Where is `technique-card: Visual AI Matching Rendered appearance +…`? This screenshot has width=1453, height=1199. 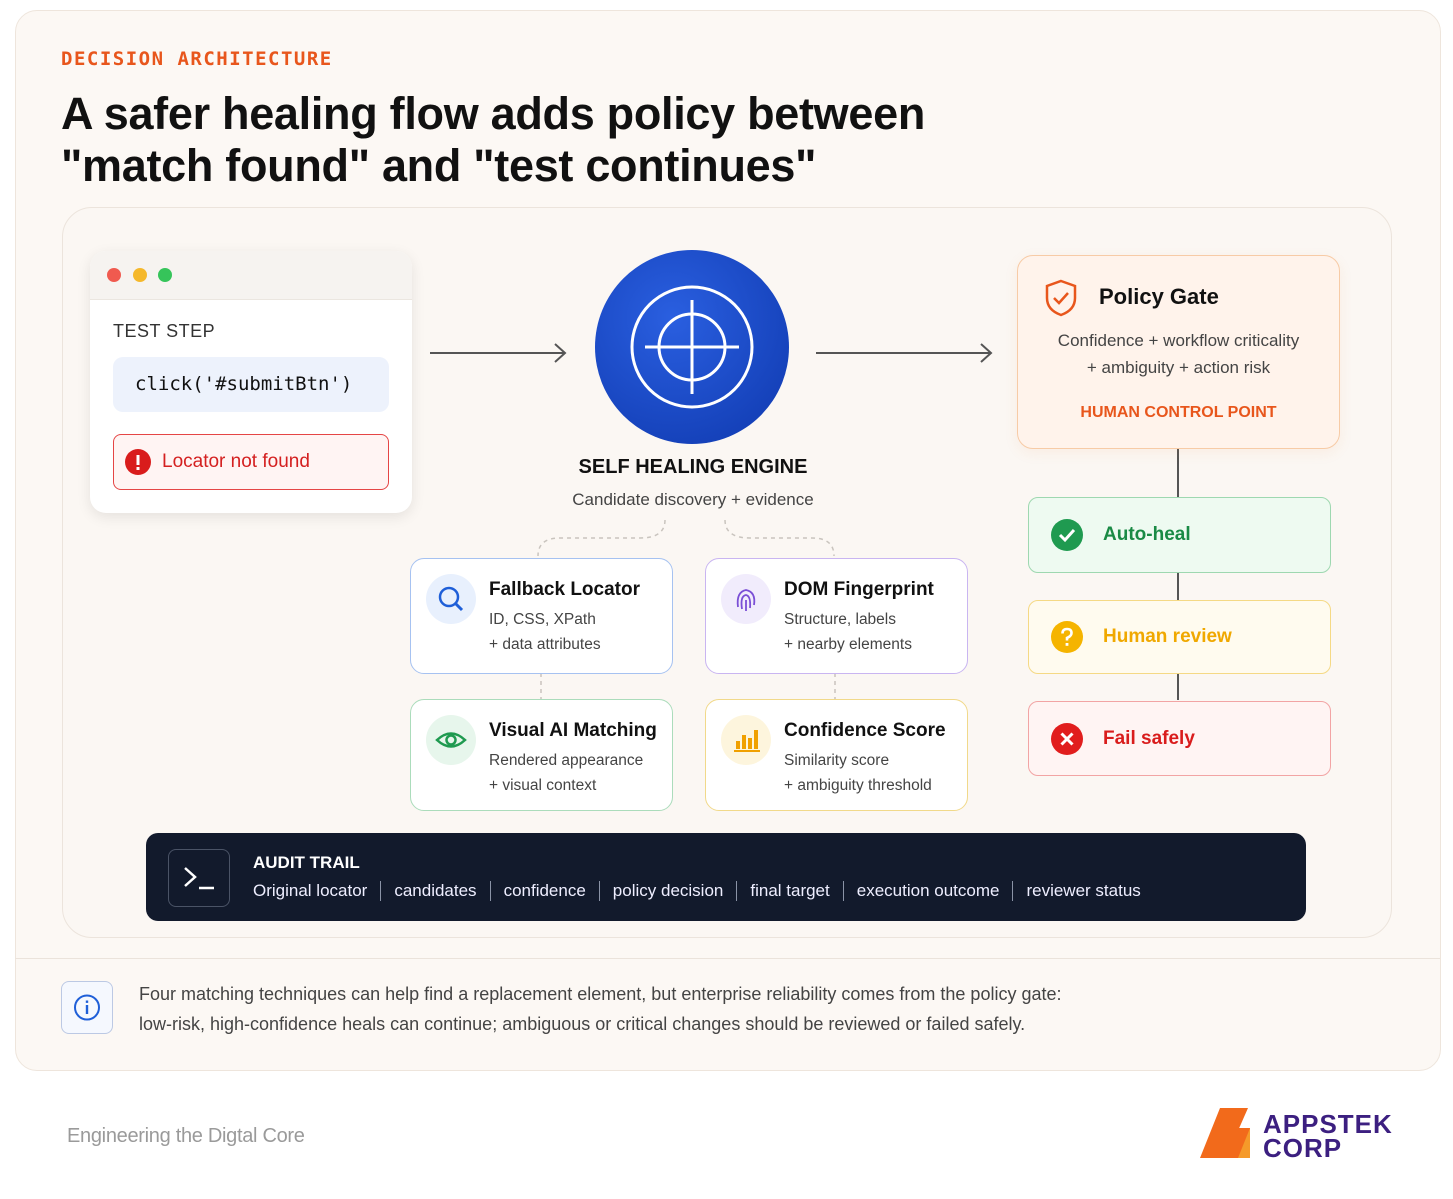
technique-card: Visual AI Matching Rendered appearance +… is located at coordinates (541, 755).